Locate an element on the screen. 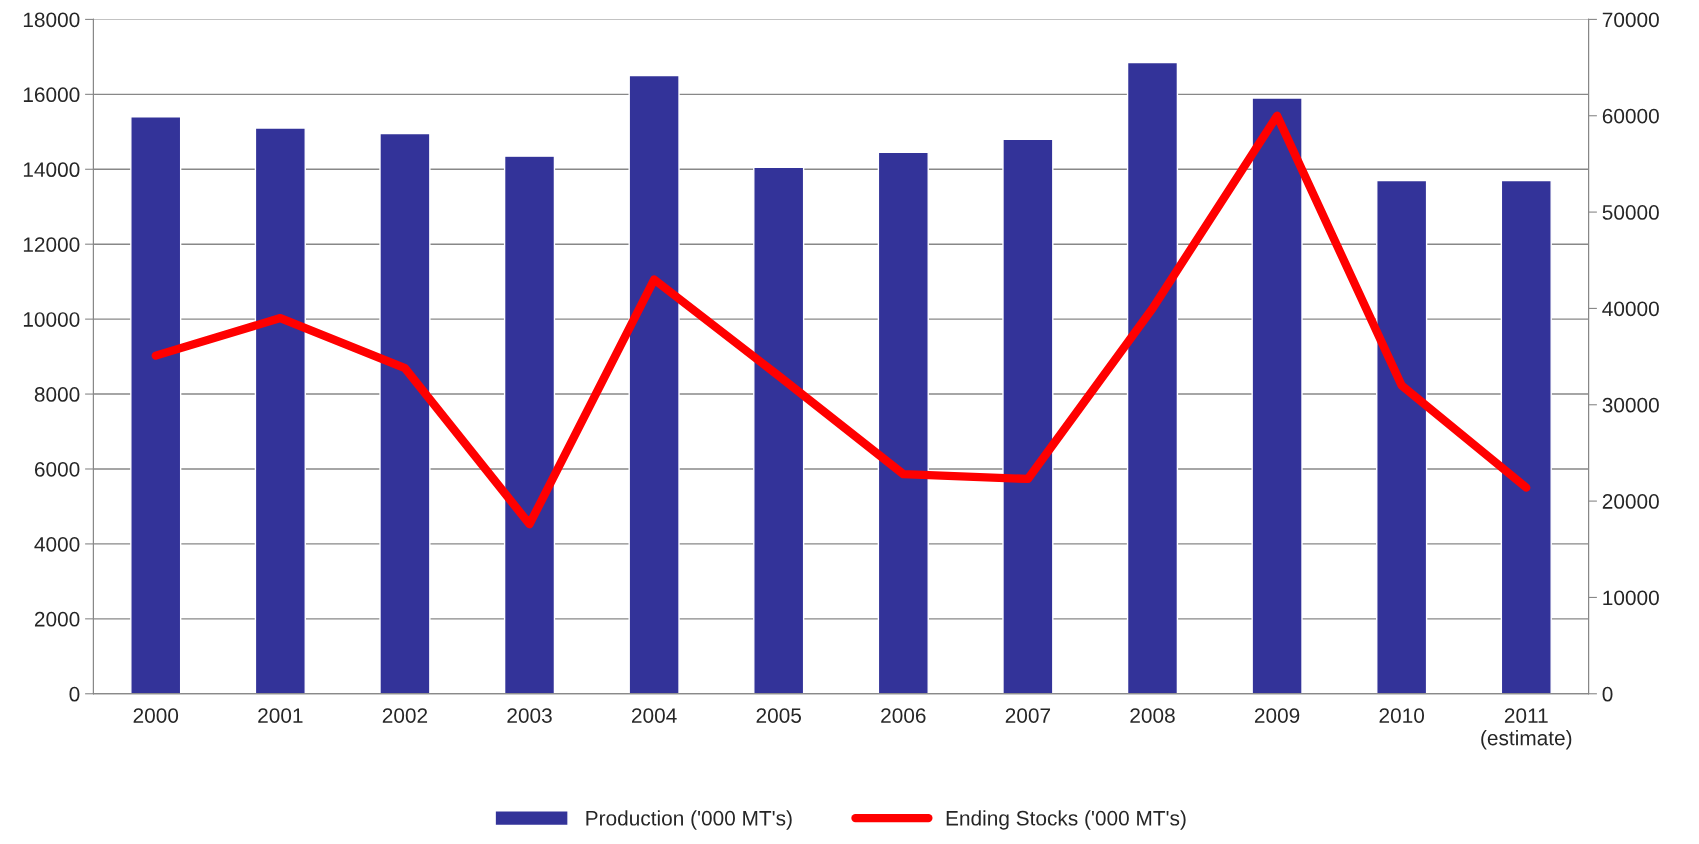  x-tick-label: 2003 is located at coordinates (529, 715).